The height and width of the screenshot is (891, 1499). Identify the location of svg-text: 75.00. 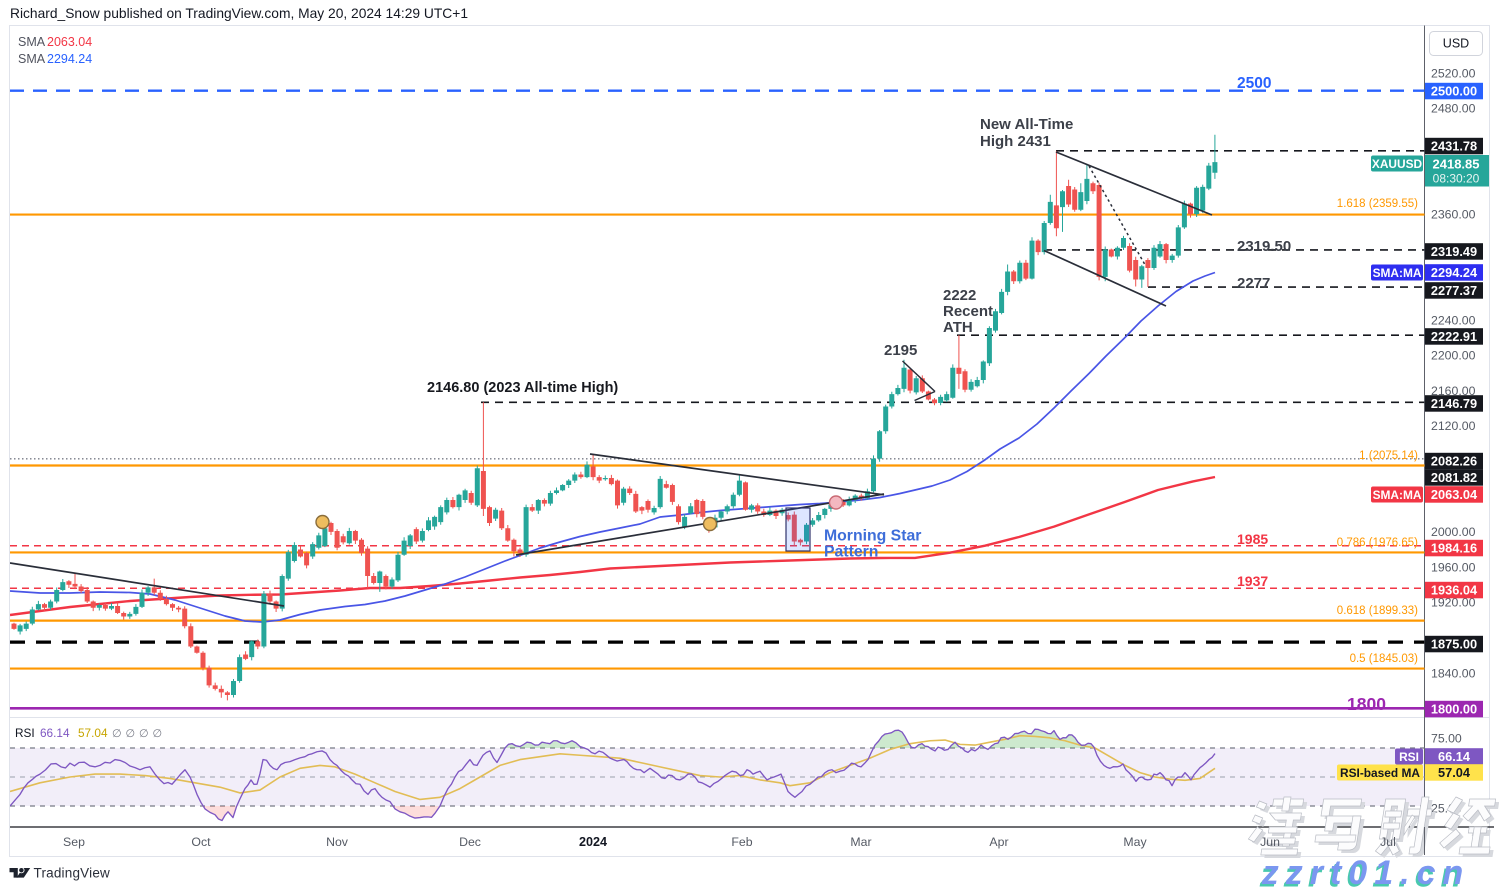
(1446, 738).